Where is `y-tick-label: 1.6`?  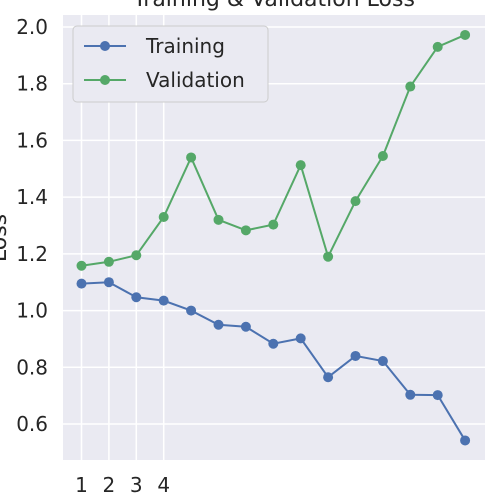 y-tick-label: 1.6 is located at coordinates (32, 140).